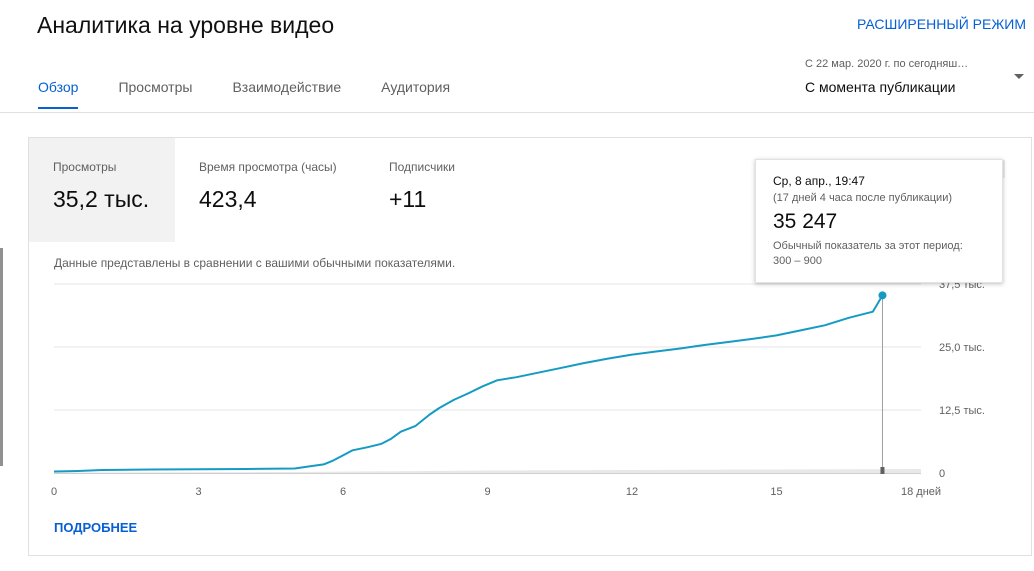 The height and width of the screenshot is (571, 1034). I want to click on period-value: С момента публикации, so click(880, 87).